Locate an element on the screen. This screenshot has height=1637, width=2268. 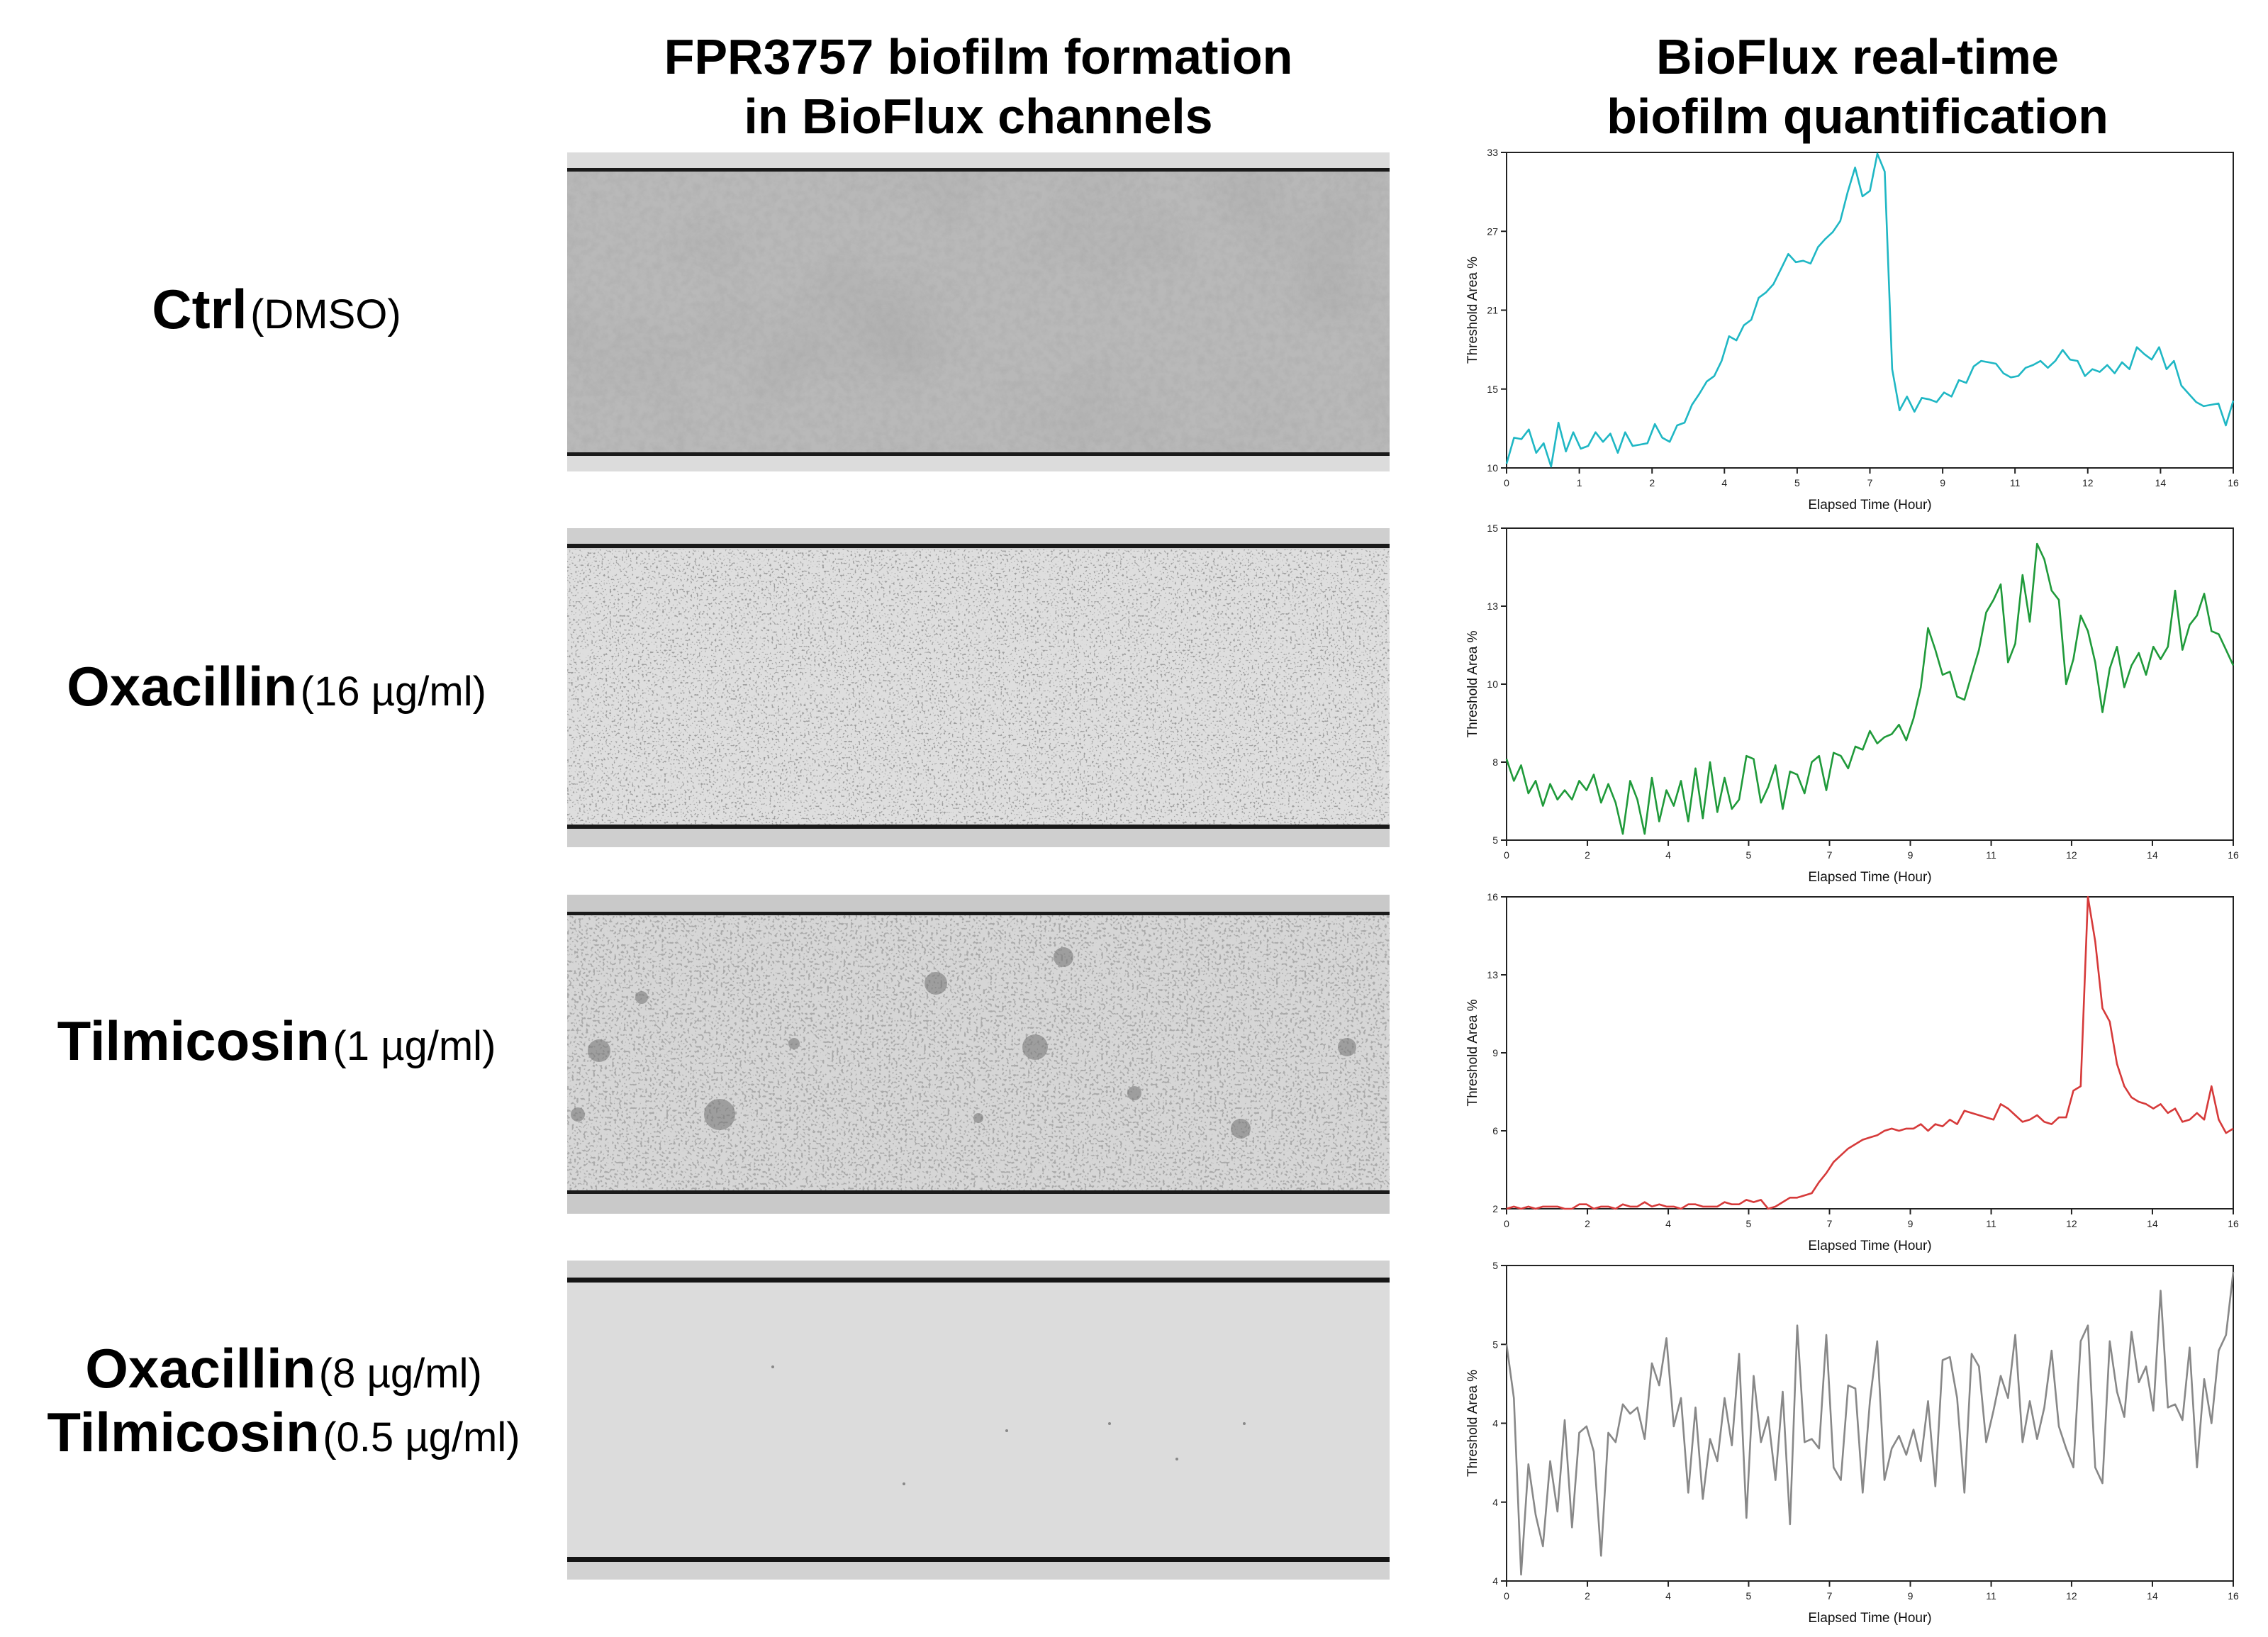
drug-name: Ctrl is located at coordinates (199, 309).